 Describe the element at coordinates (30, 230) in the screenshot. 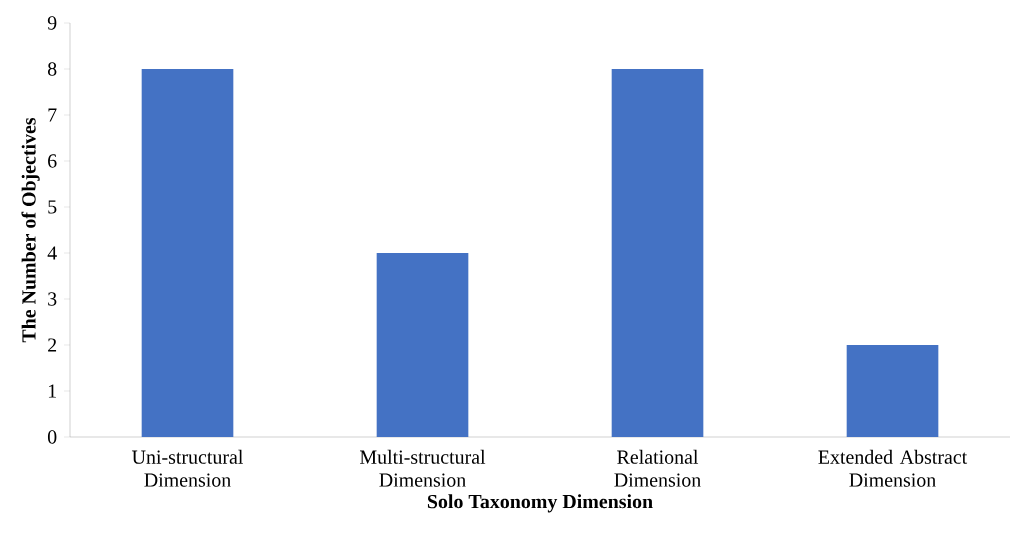

I see `y-axis-title: The Number of Objectives` at that location.